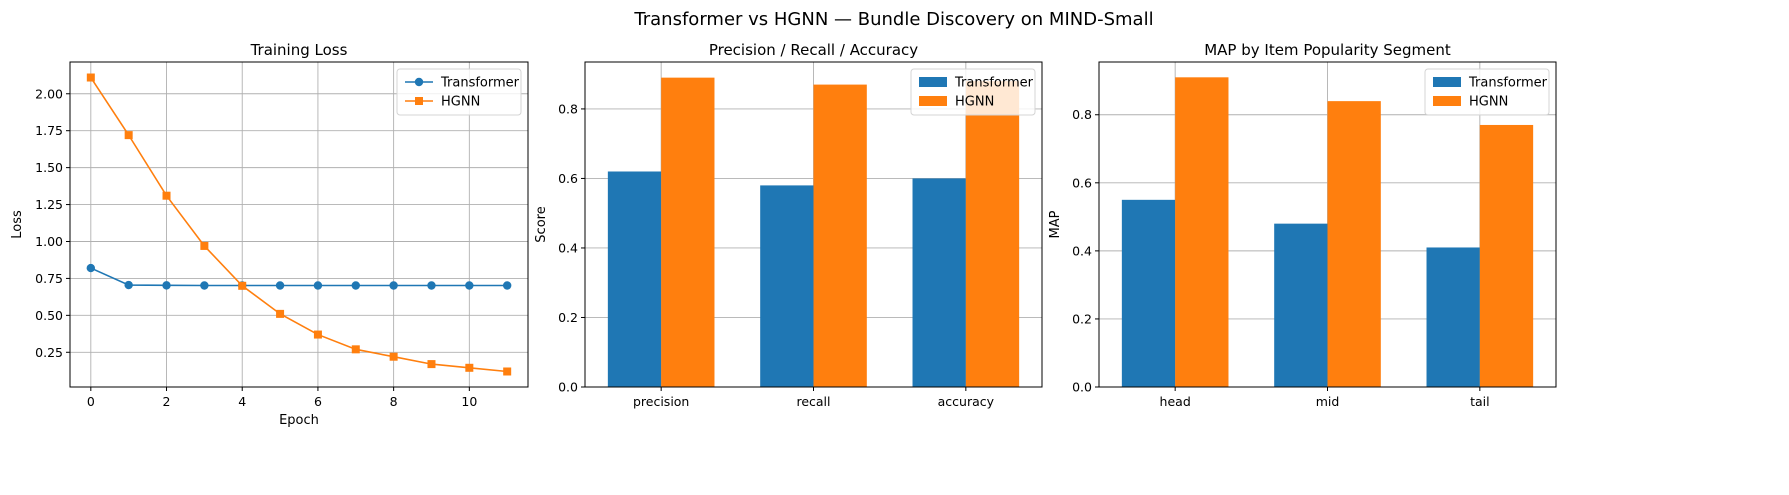 This screenshot has width=1789, height=495. What do you see at coordinates (480, 83) in the screenshot?
I see `chart1-legend-label-transformer: Transformer` at bounding box center [480, 83].